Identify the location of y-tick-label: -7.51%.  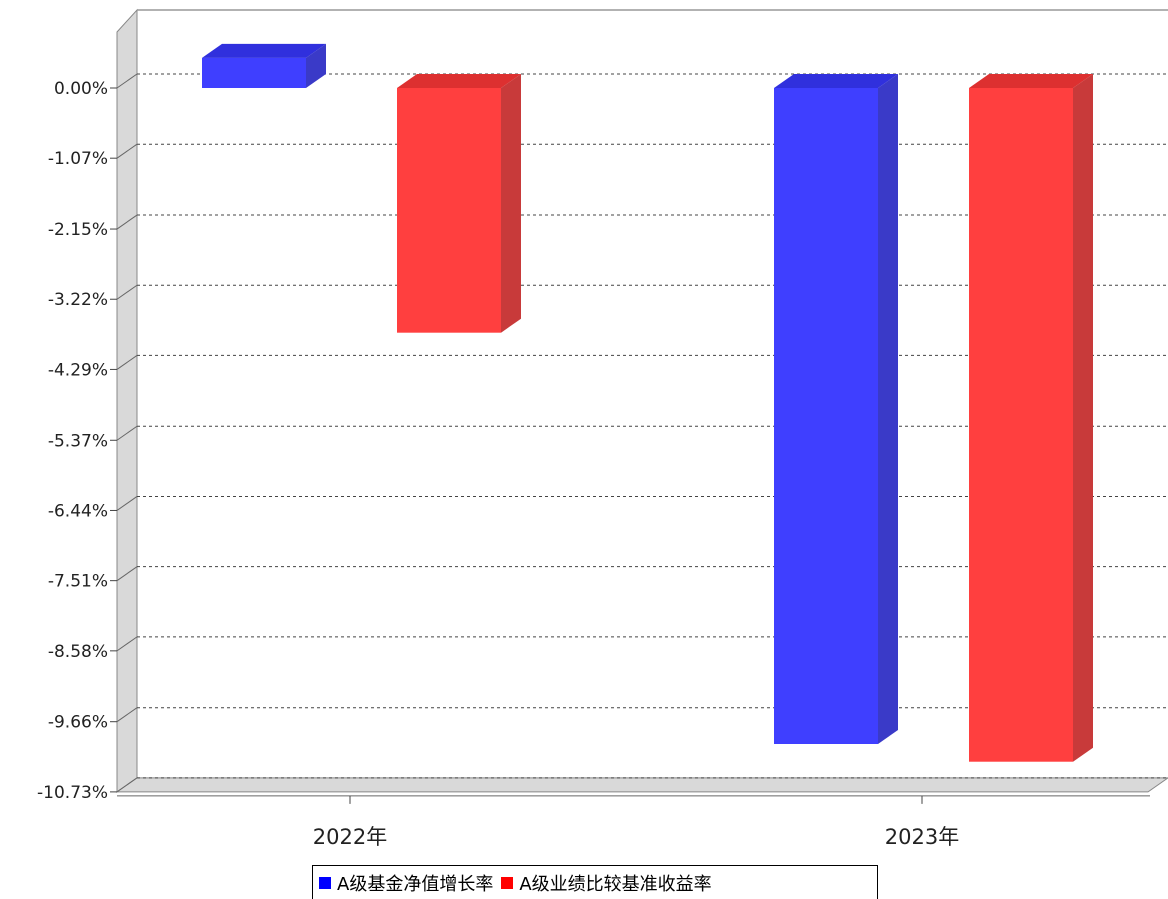
(78, 582).